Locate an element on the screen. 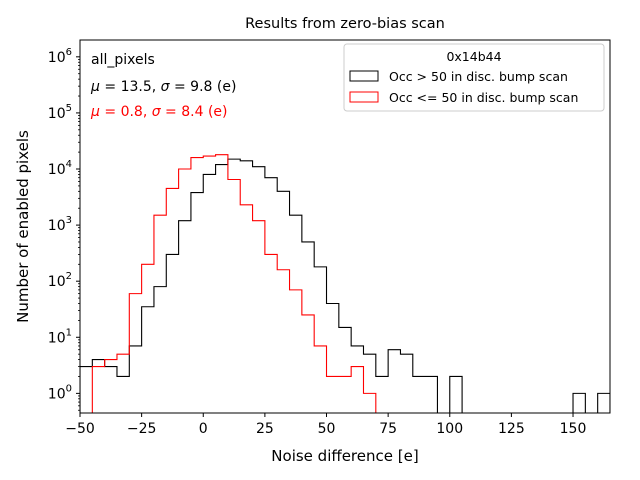  chart-title: Results from zero-bias scan is located at coordinates (345, 24).